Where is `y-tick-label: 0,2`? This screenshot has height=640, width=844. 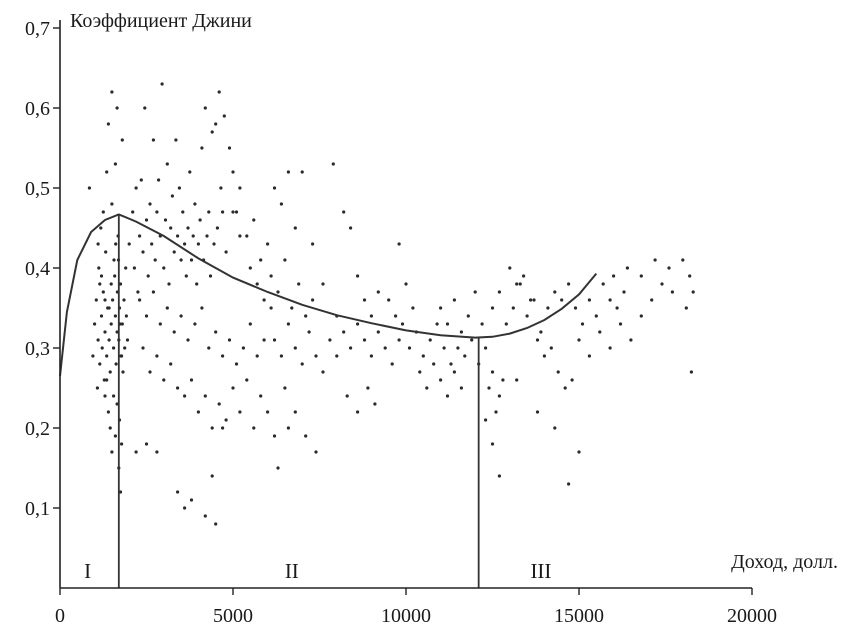 y-tick-label: 0,2 is located at coordinates (37, 429).